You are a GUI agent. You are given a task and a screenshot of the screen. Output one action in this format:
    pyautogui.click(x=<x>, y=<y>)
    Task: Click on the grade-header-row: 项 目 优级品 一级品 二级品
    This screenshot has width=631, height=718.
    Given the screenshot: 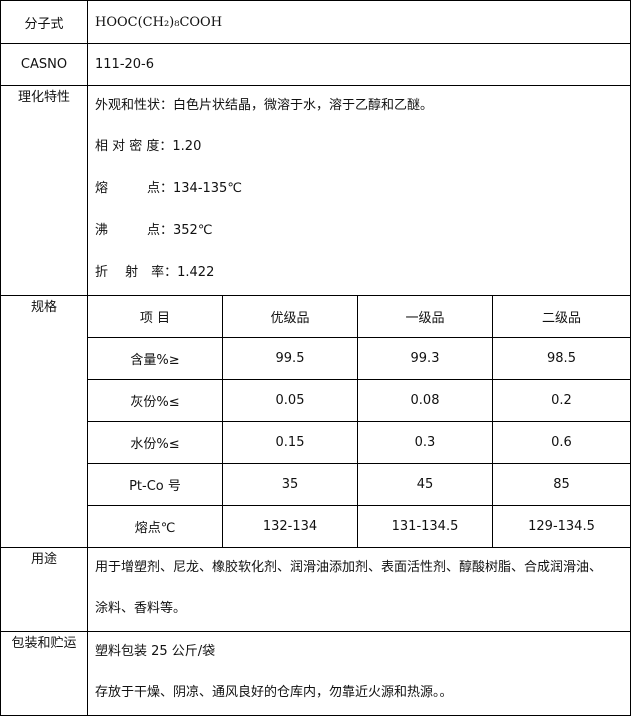 What is the action you would take?
    pyautogui.click(x=359, y=317)
    